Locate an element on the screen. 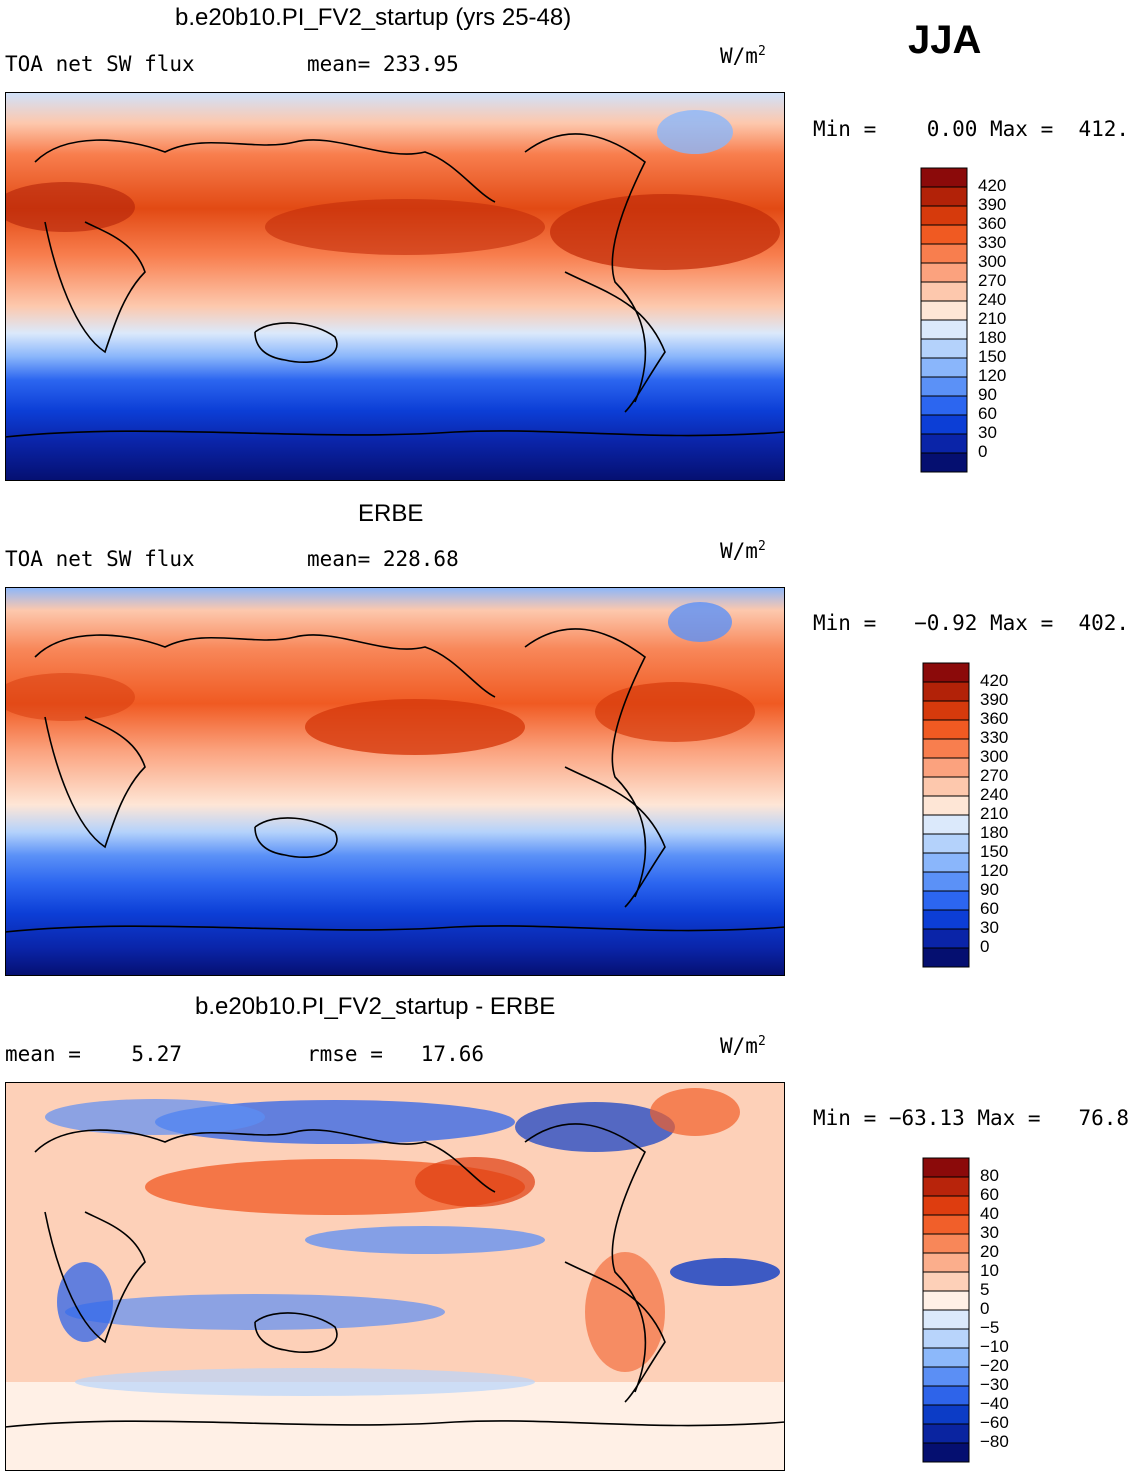 The image size is (1128, 1478). colorbar-tick-label: 150 is located at coordinates (992, 356).